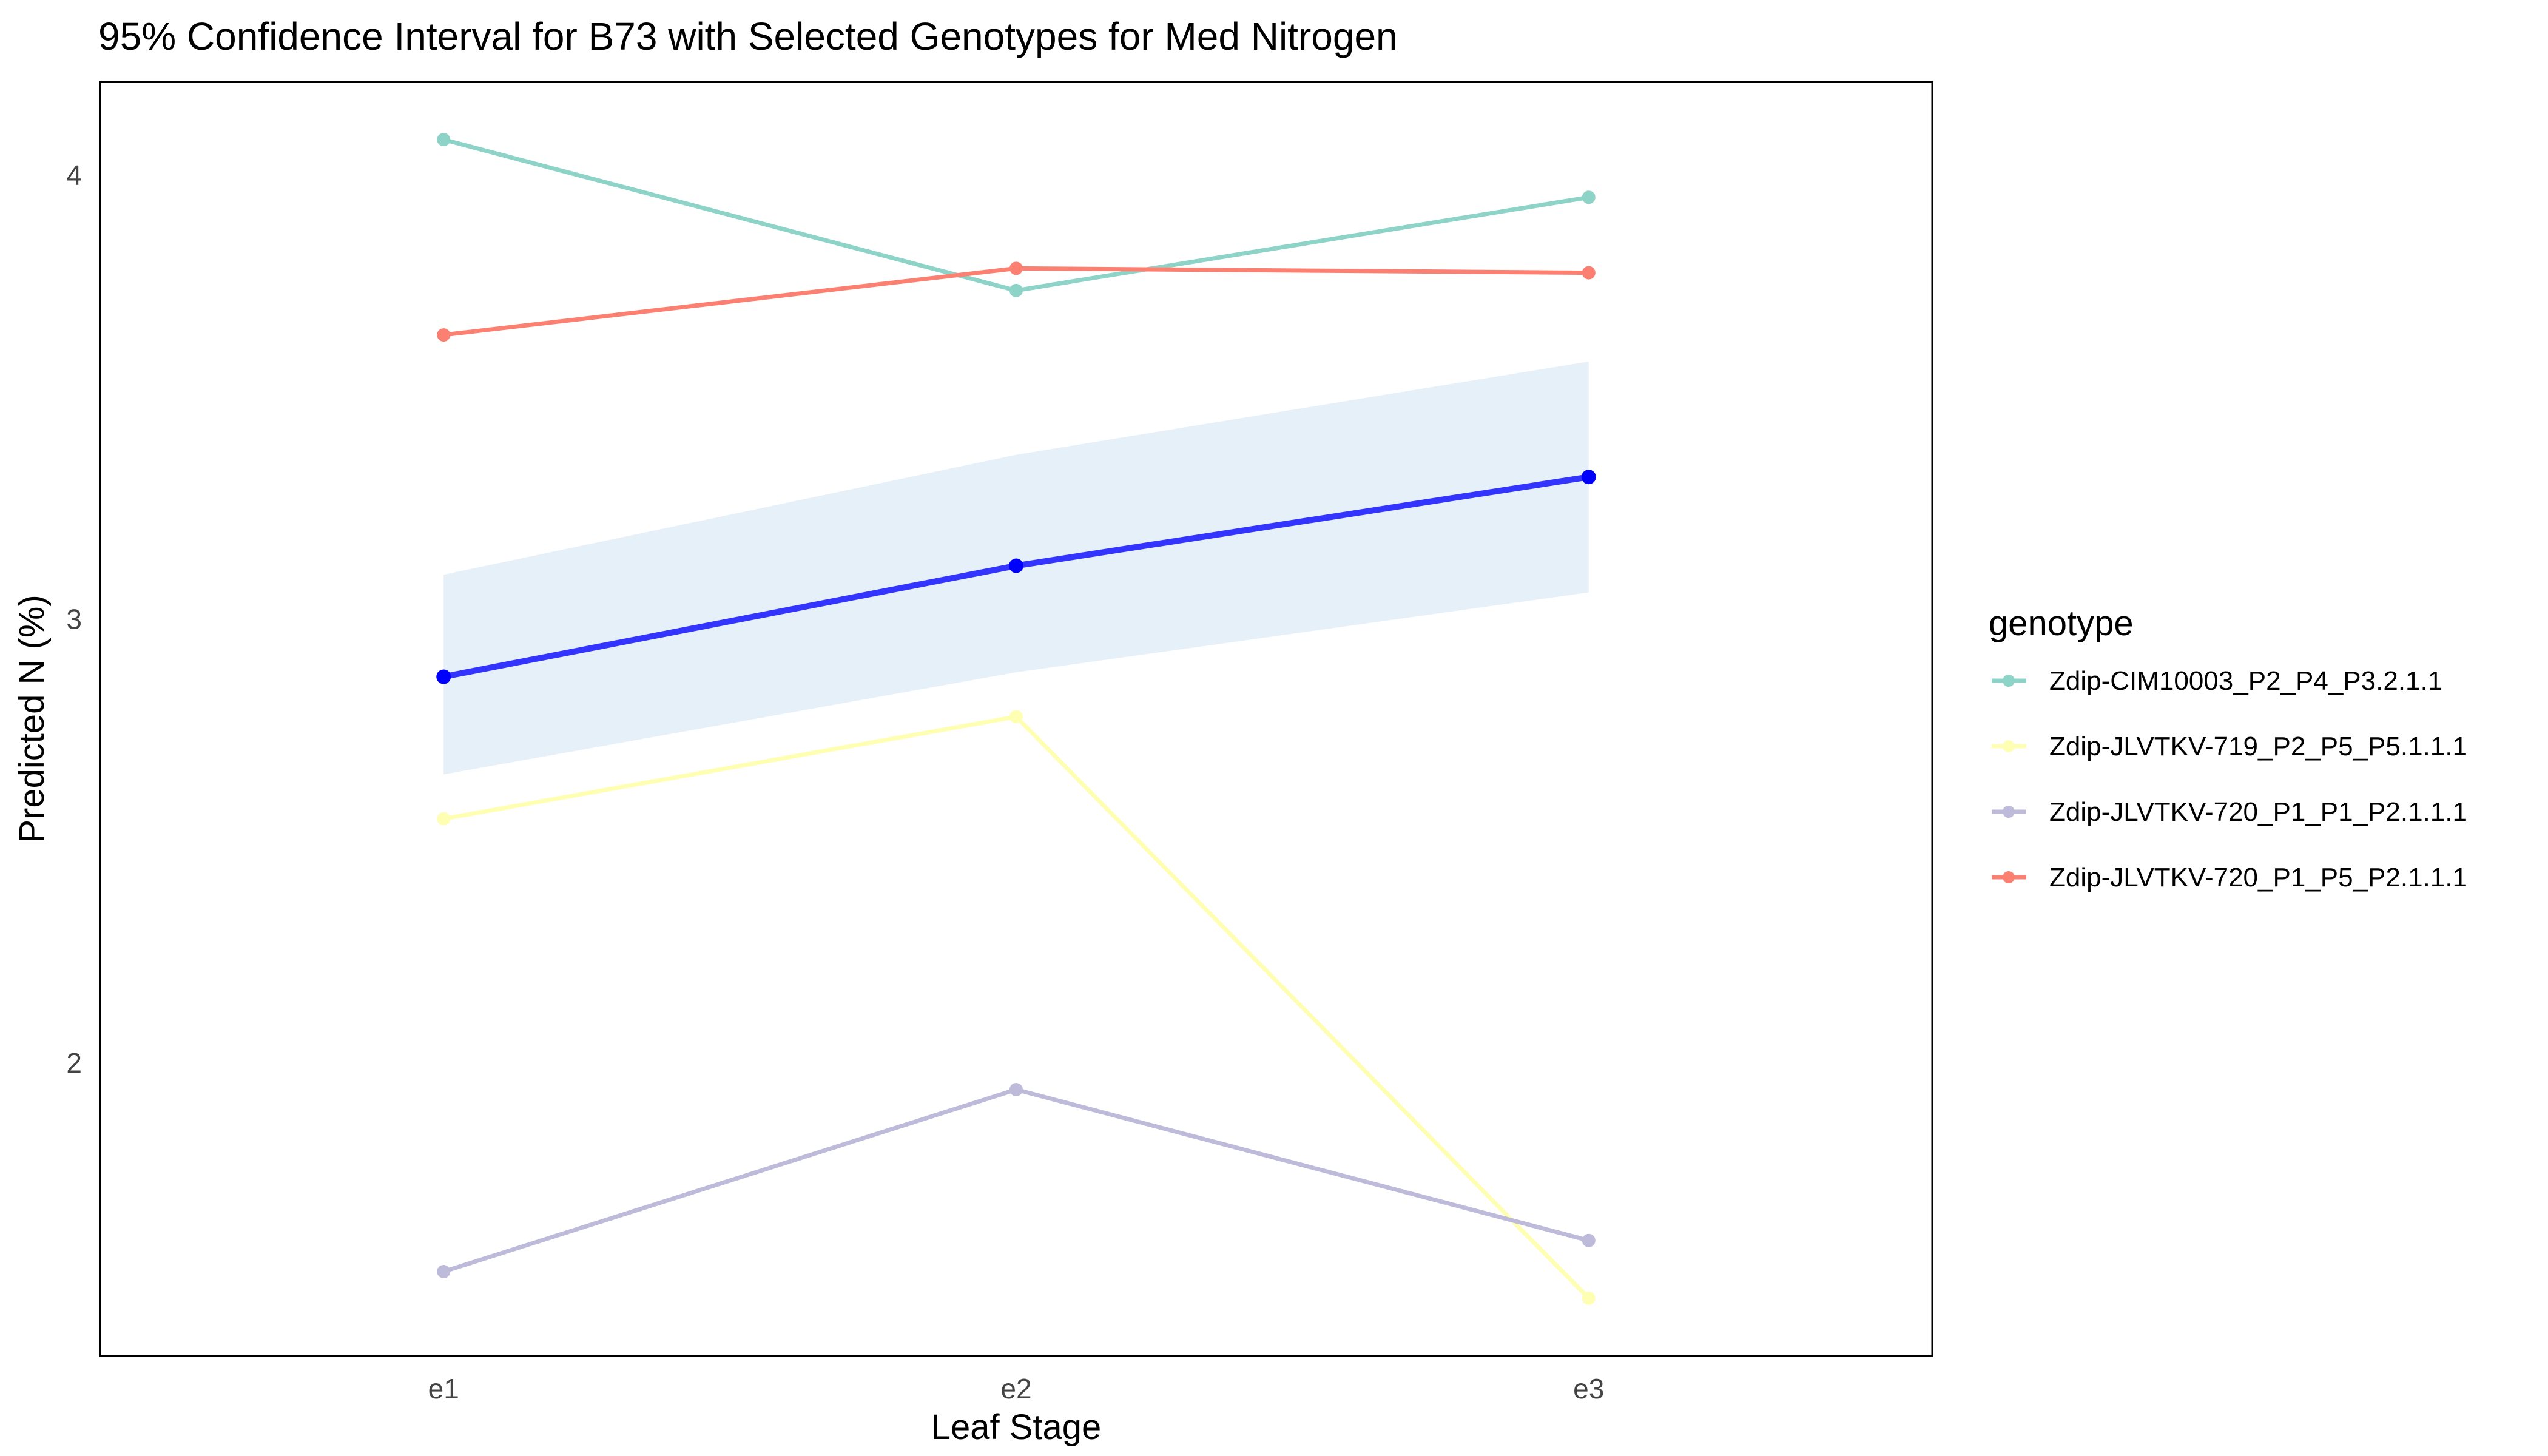  I want to click on legend-label: Zdip-CIM10003_P2_P4_P3.2.1.1, so click(2245, 681).